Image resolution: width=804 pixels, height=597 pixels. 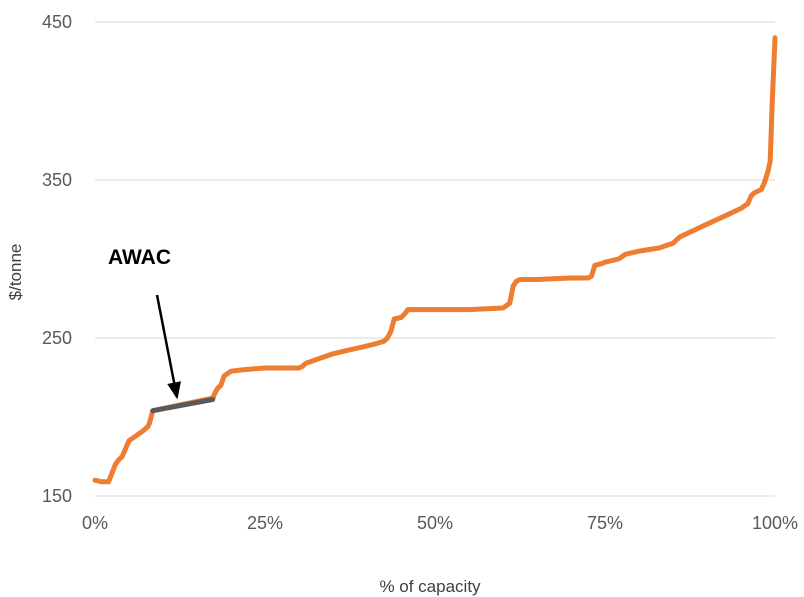 What do you see at coordinates (57, 180) in the screenshot?
I see `y-tick-label: 350` at bounding box center [57, 180].